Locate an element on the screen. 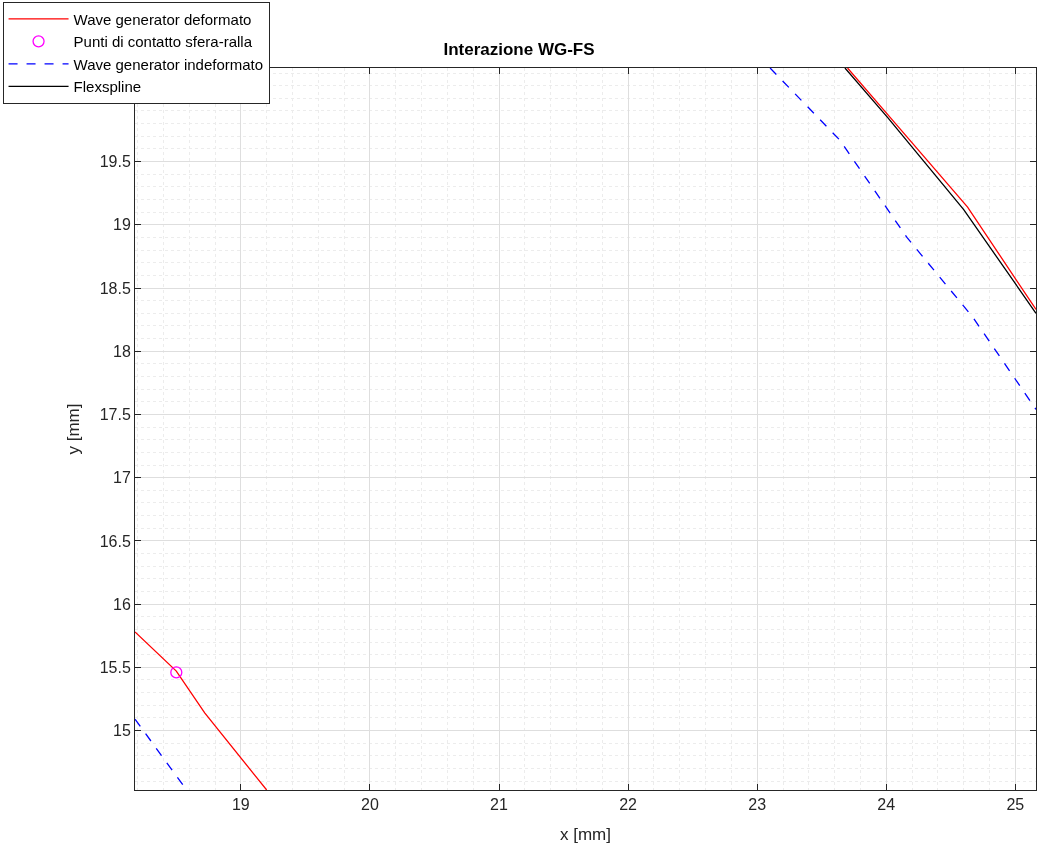  legend-label: Punti di contatto sfera-ralla is located at coordinates (163, 42).